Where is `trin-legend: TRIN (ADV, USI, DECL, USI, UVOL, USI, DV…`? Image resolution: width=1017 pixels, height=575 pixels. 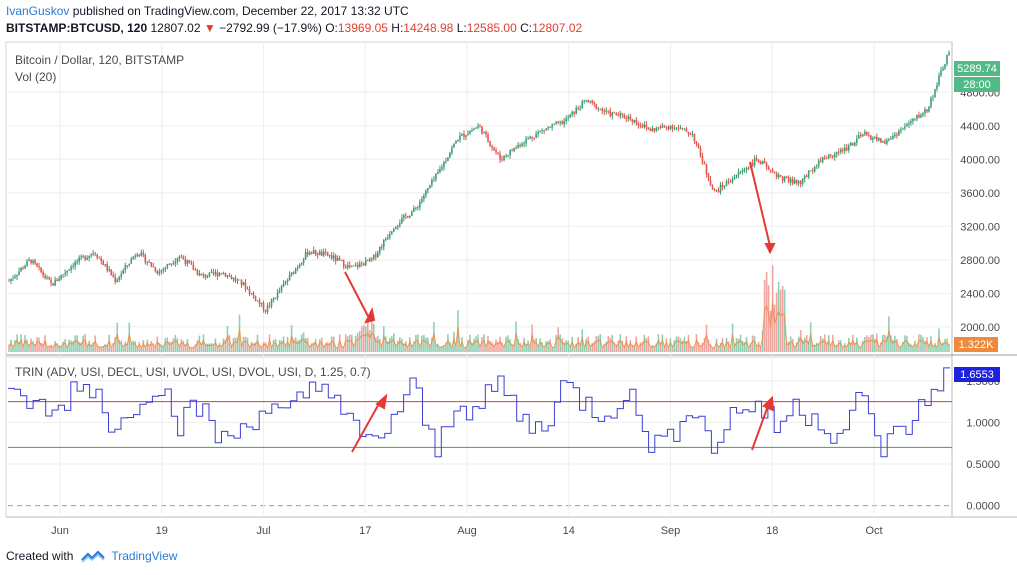
trin-legend: TRIN (ADV, USI, DECL, USI, UVOL, USI, DV… is located at coordinates (193, 372).